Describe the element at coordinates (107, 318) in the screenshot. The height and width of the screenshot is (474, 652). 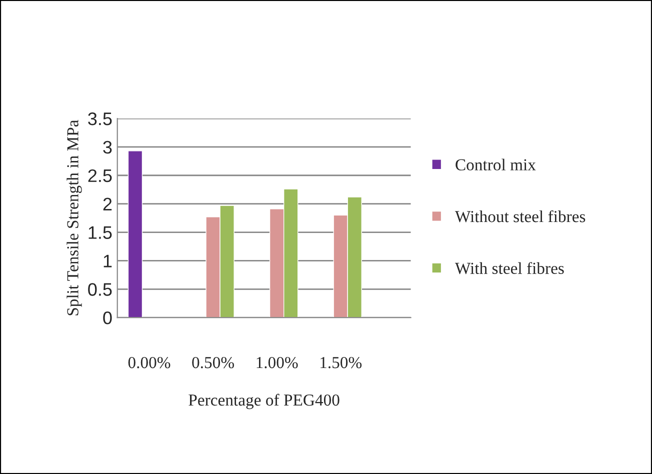
I see `y-tick-label: 0` at that location.